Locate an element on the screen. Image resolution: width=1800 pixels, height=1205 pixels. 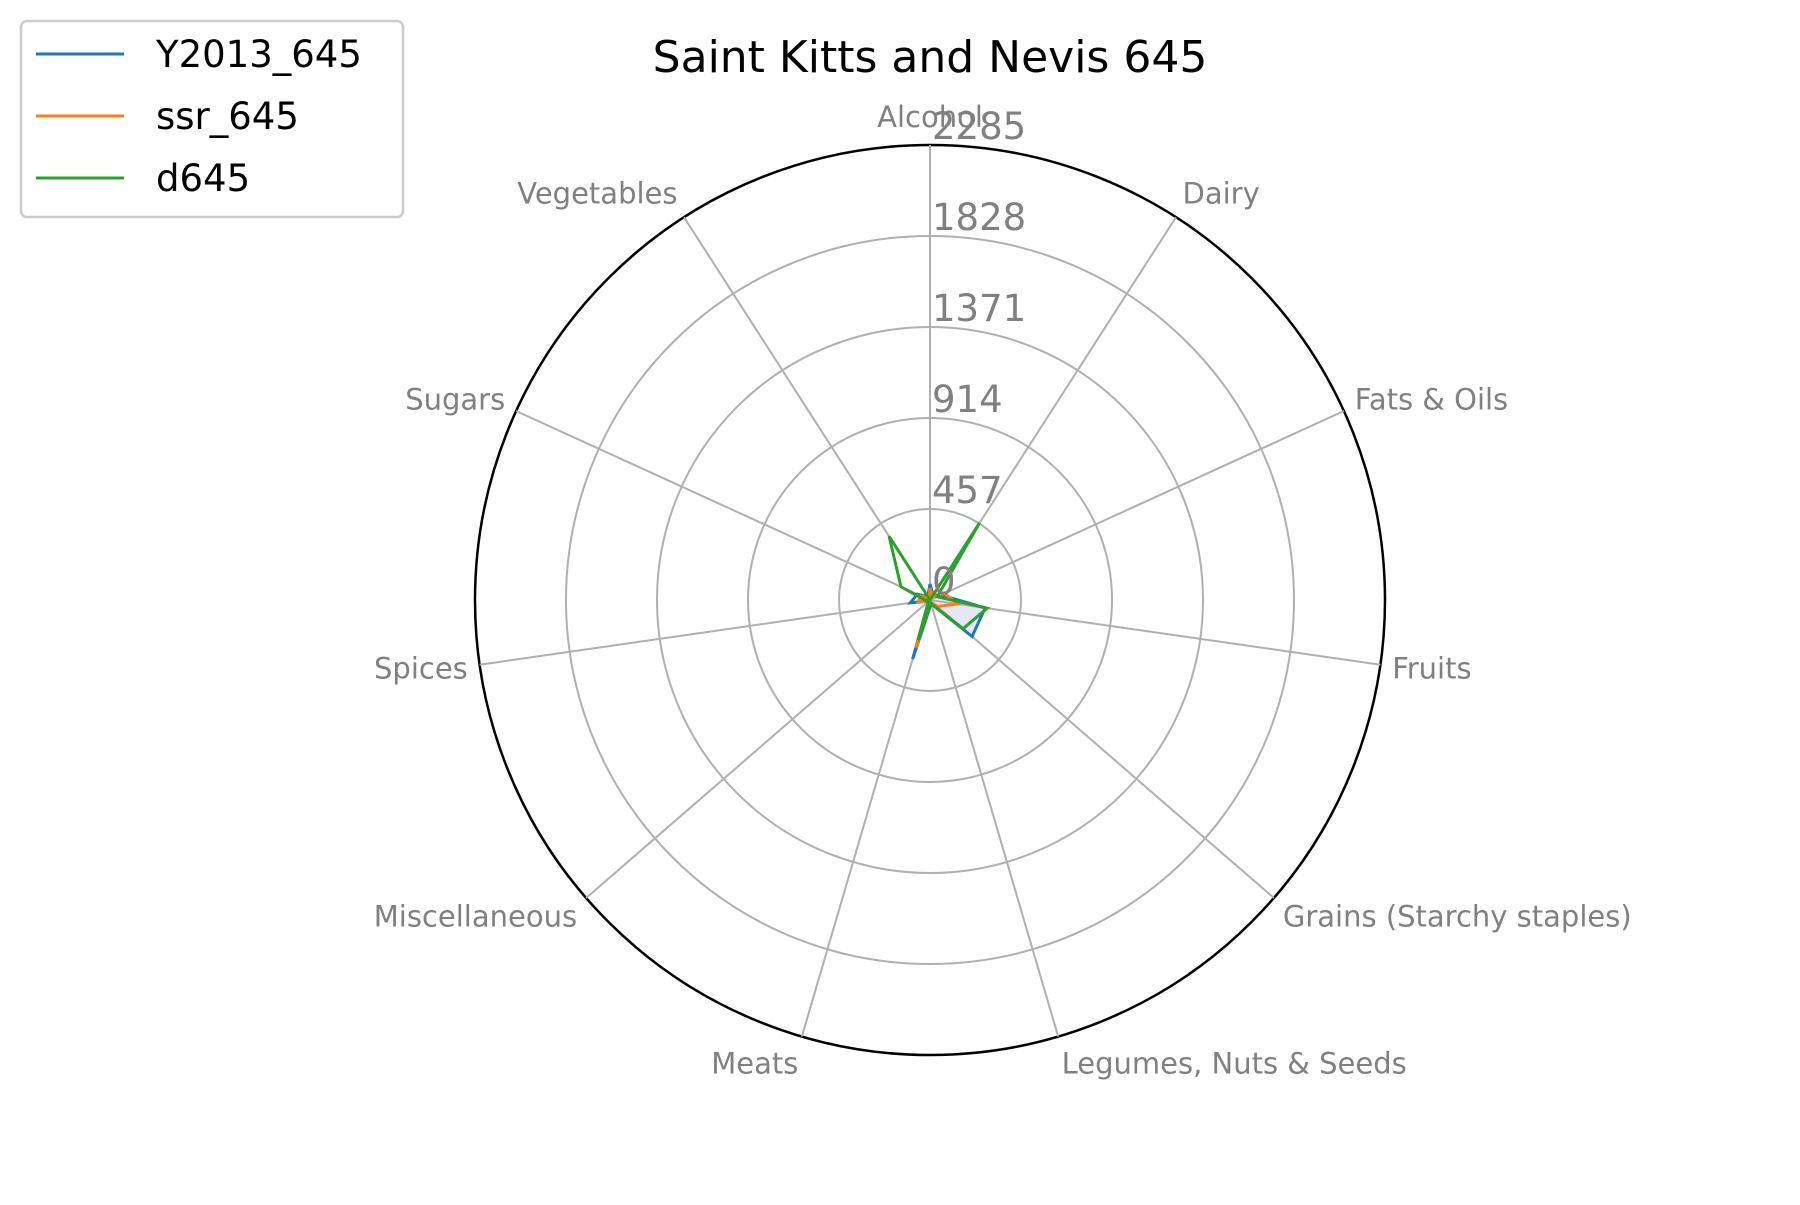
radial-tick-label: 0 is located at coordinates (944, 581).